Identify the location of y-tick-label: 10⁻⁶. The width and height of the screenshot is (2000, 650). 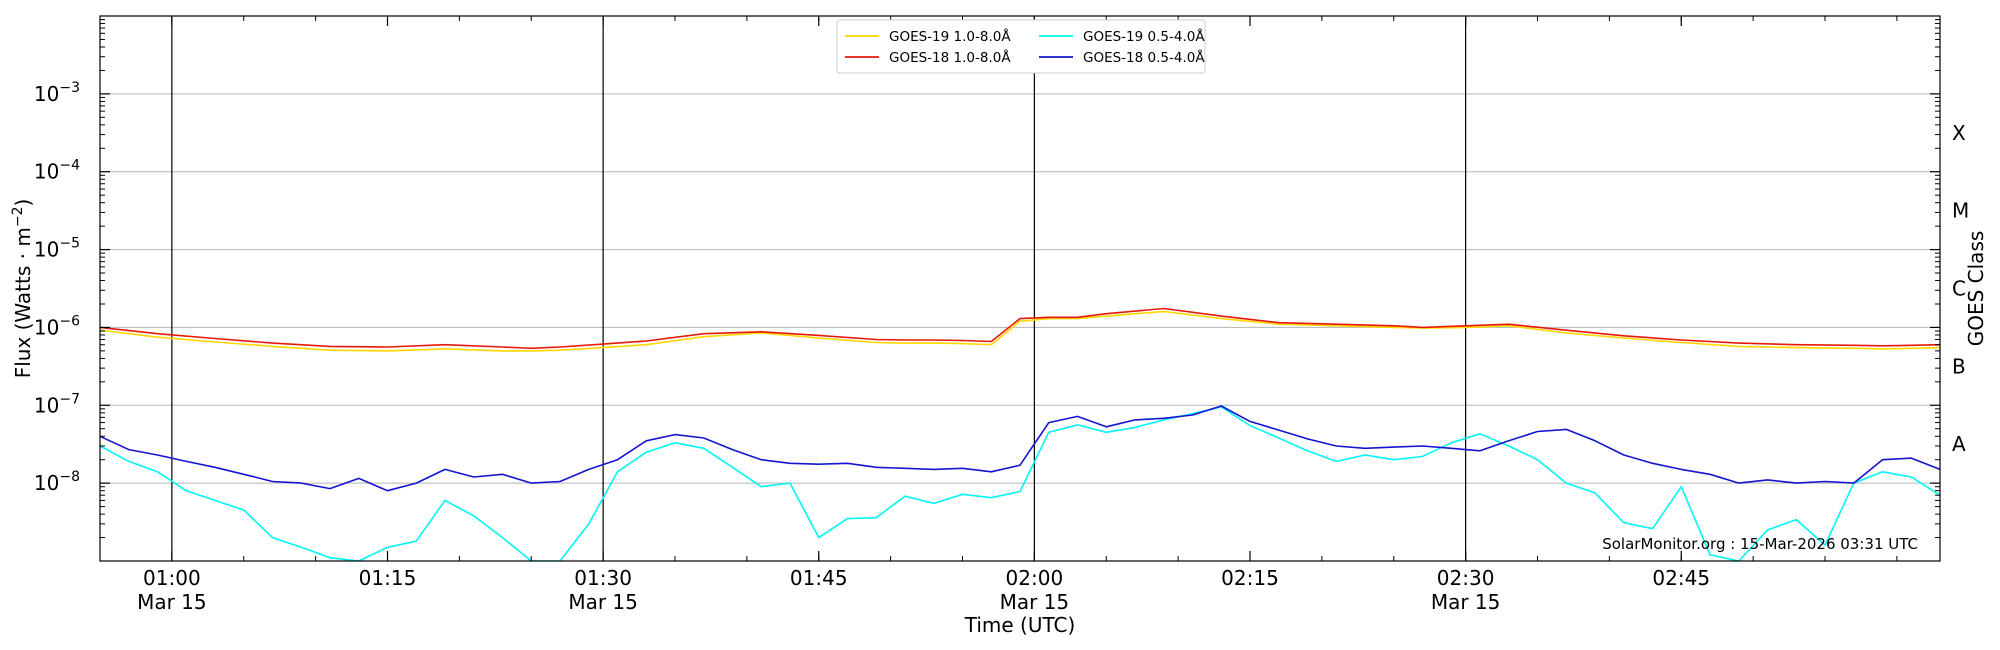
(57, 326).